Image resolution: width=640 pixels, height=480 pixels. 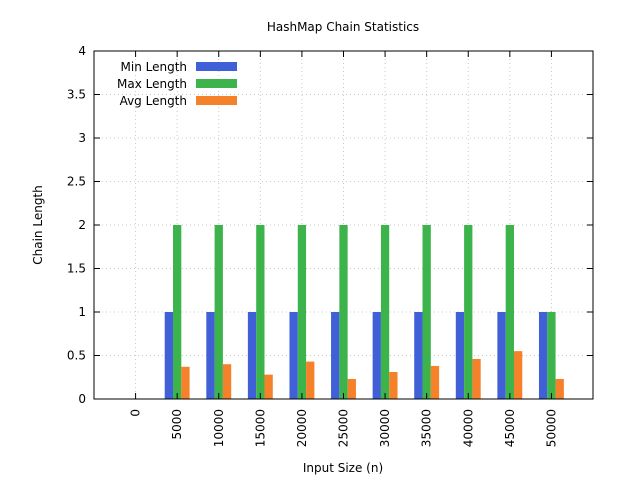 What do you see at coordinates (219, 428) in the screenshot?
I see `x-tick-label: 10000` at bounding box center [219, 428].